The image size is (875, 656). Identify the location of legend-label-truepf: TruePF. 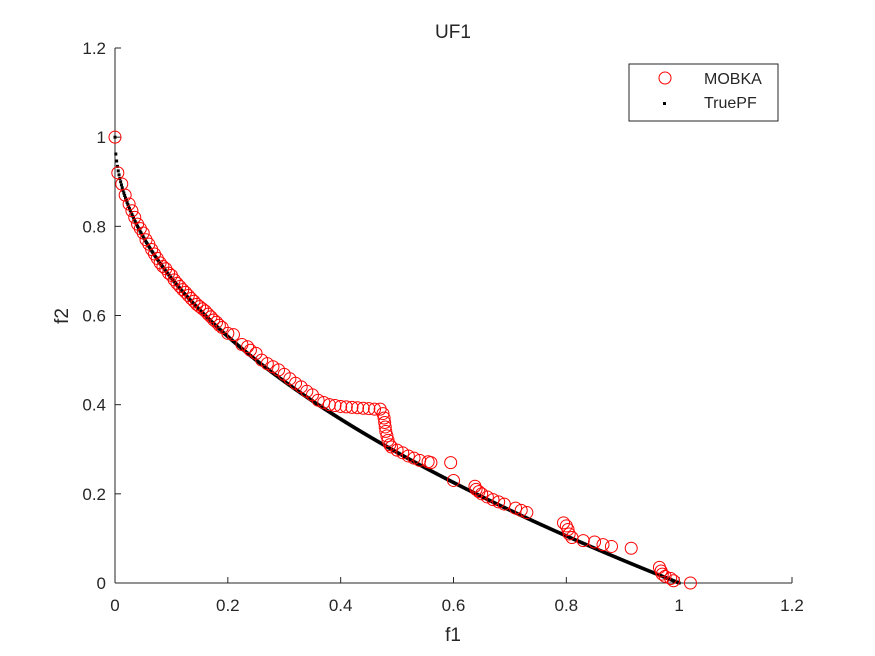
(730, 103).